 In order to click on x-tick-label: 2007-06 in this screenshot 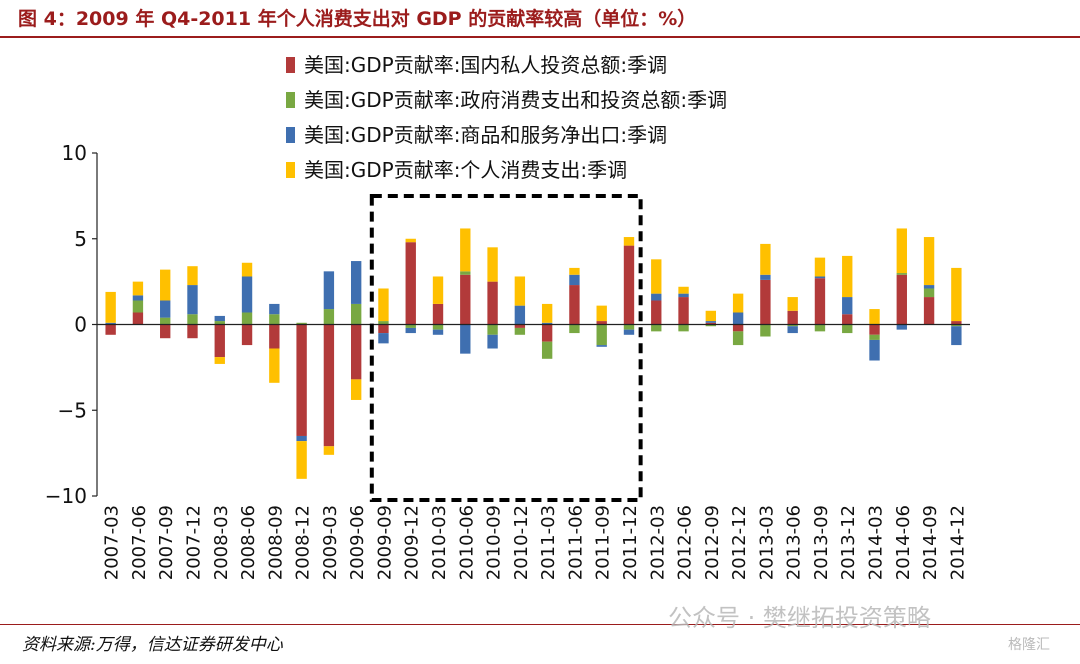, I will do `click(139, 542)`.